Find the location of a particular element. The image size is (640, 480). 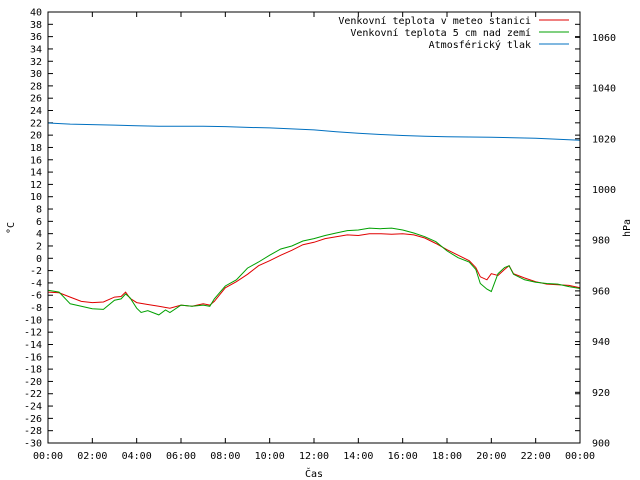

y-tick-label: 6 is located at coordinates (39, 222).